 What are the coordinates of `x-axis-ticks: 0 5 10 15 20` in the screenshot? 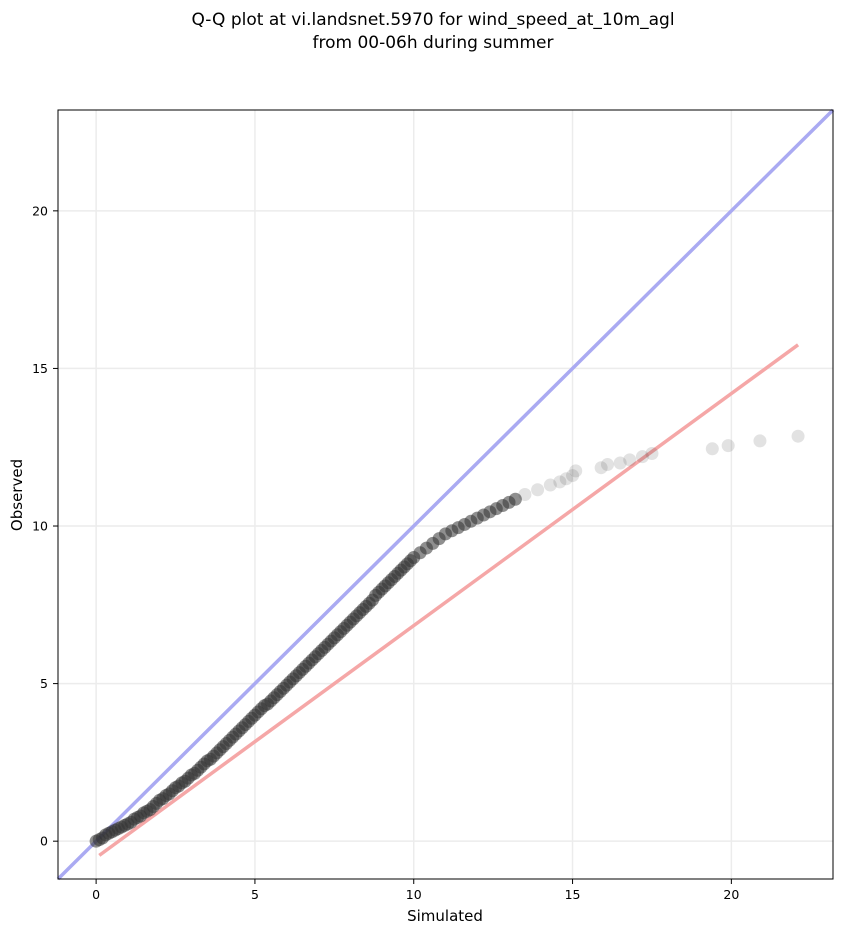 It's located at (415, 890).